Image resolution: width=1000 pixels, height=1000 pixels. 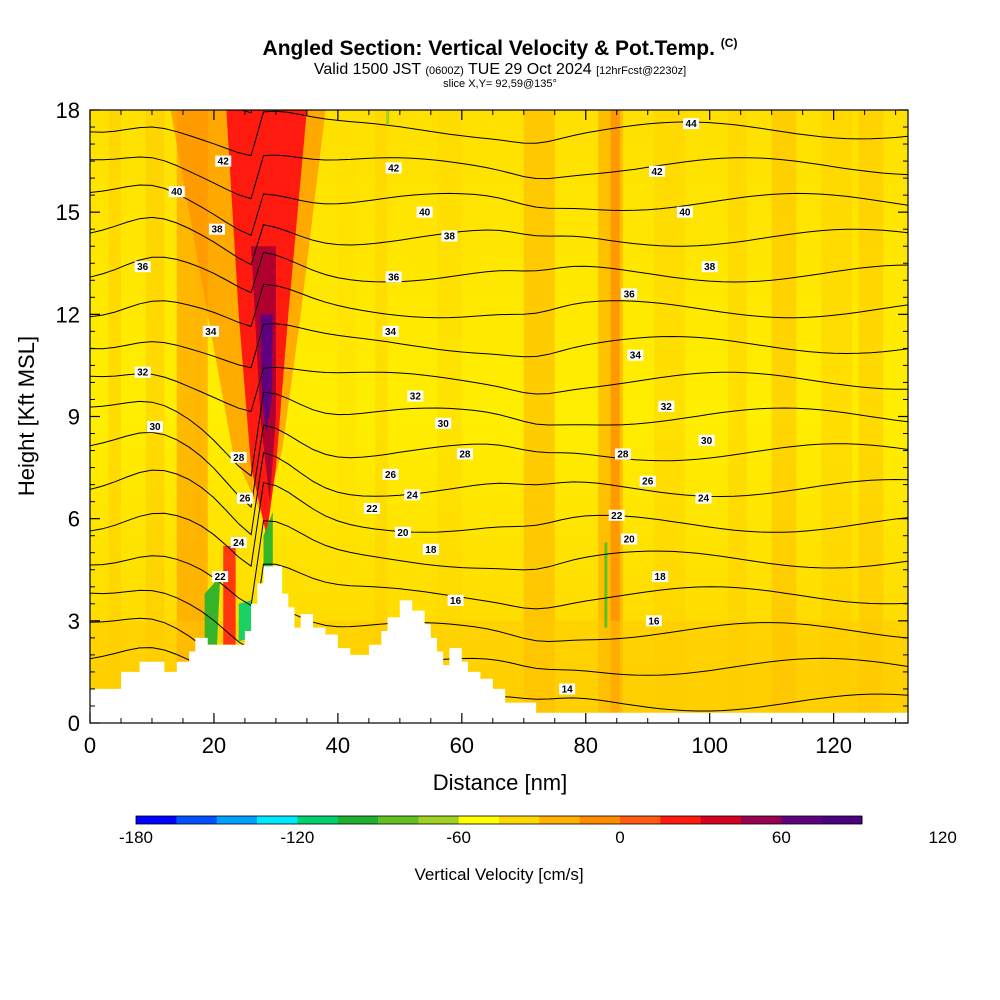 I want to click on x-tick-label: 120, so click(x=833, y=745).